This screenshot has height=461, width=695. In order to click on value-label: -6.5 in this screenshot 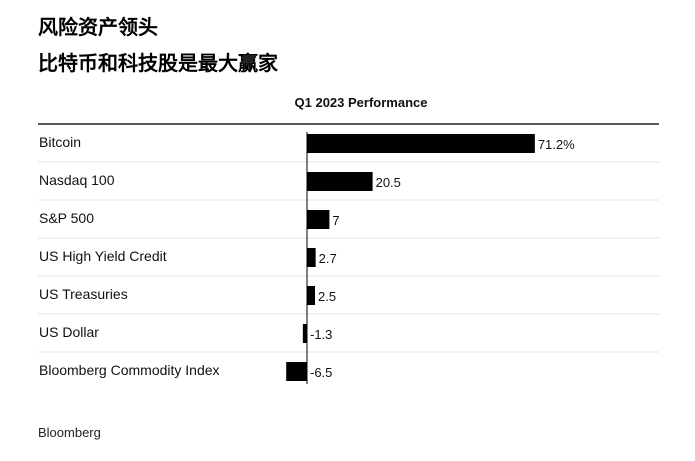, I will do `click(321, 372)`.